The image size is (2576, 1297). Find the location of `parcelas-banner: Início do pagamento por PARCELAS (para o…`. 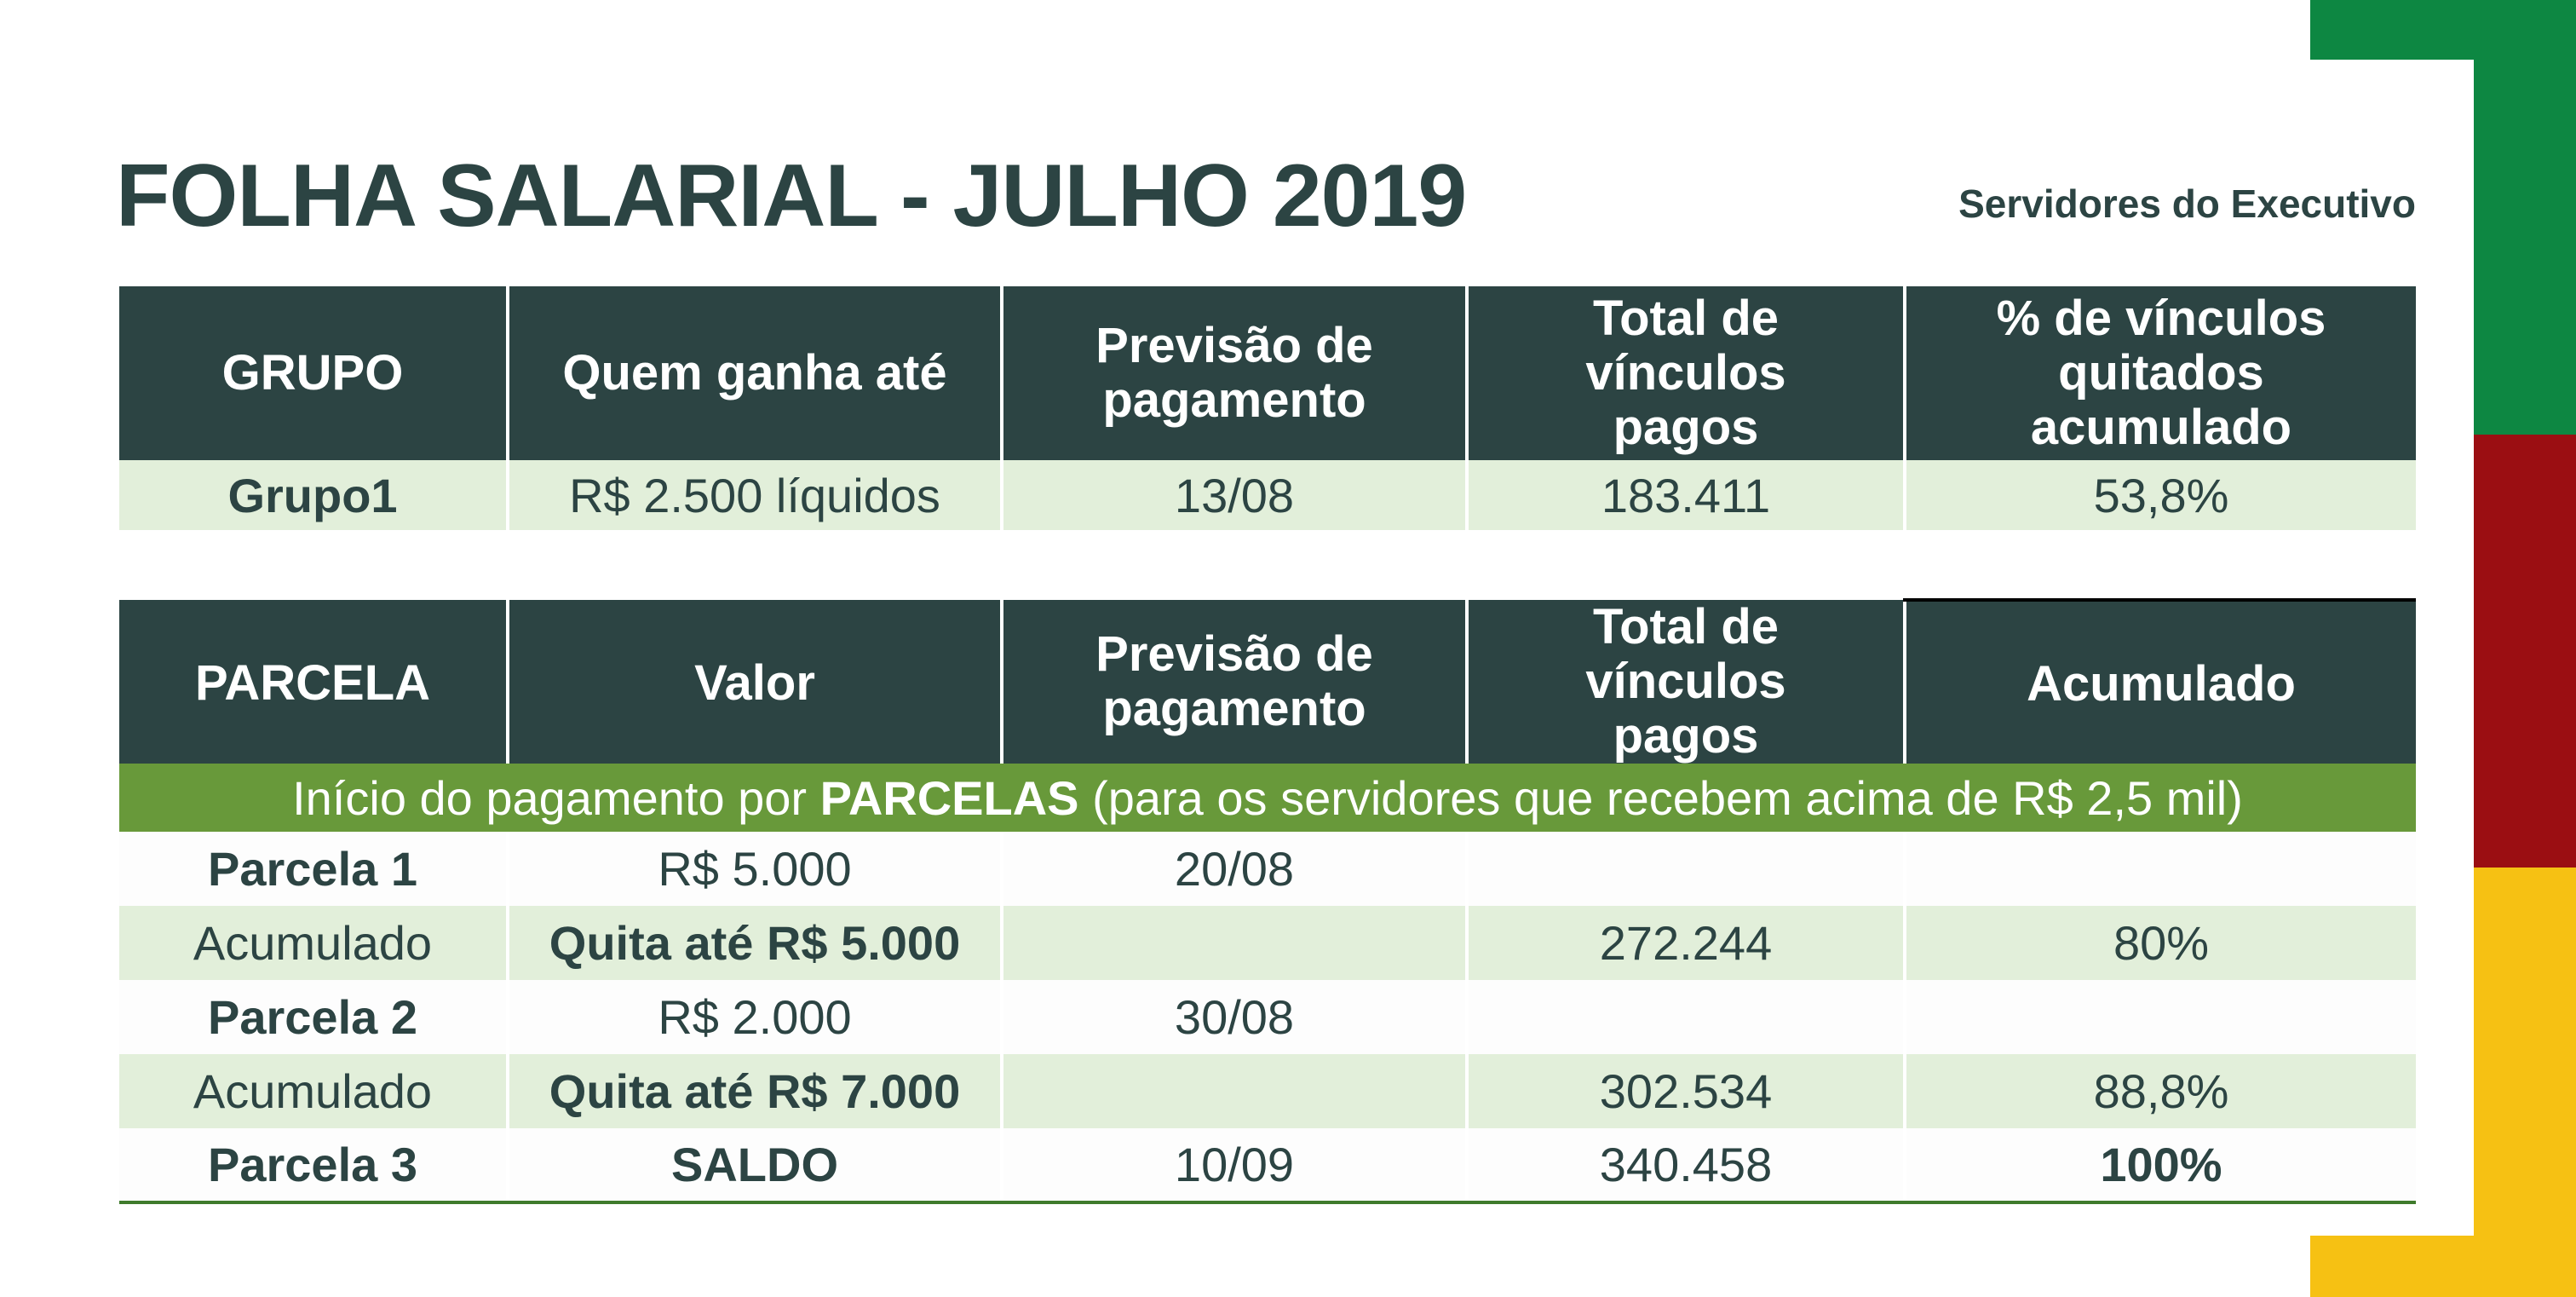

parcelas-banner: Início do pagamento por PARCELAS (para o… is located at coordinates (1267, 798).